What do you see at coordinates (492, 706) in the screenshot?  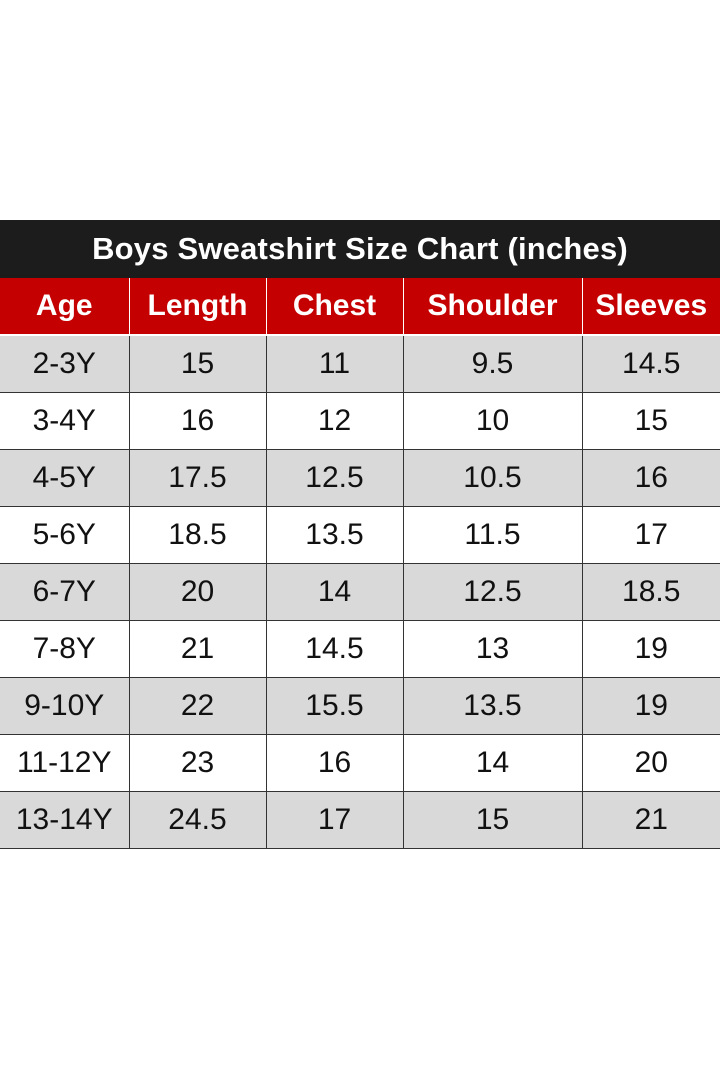 I see `cell-shoulder: 13.5` at bounding box center [492, 706].